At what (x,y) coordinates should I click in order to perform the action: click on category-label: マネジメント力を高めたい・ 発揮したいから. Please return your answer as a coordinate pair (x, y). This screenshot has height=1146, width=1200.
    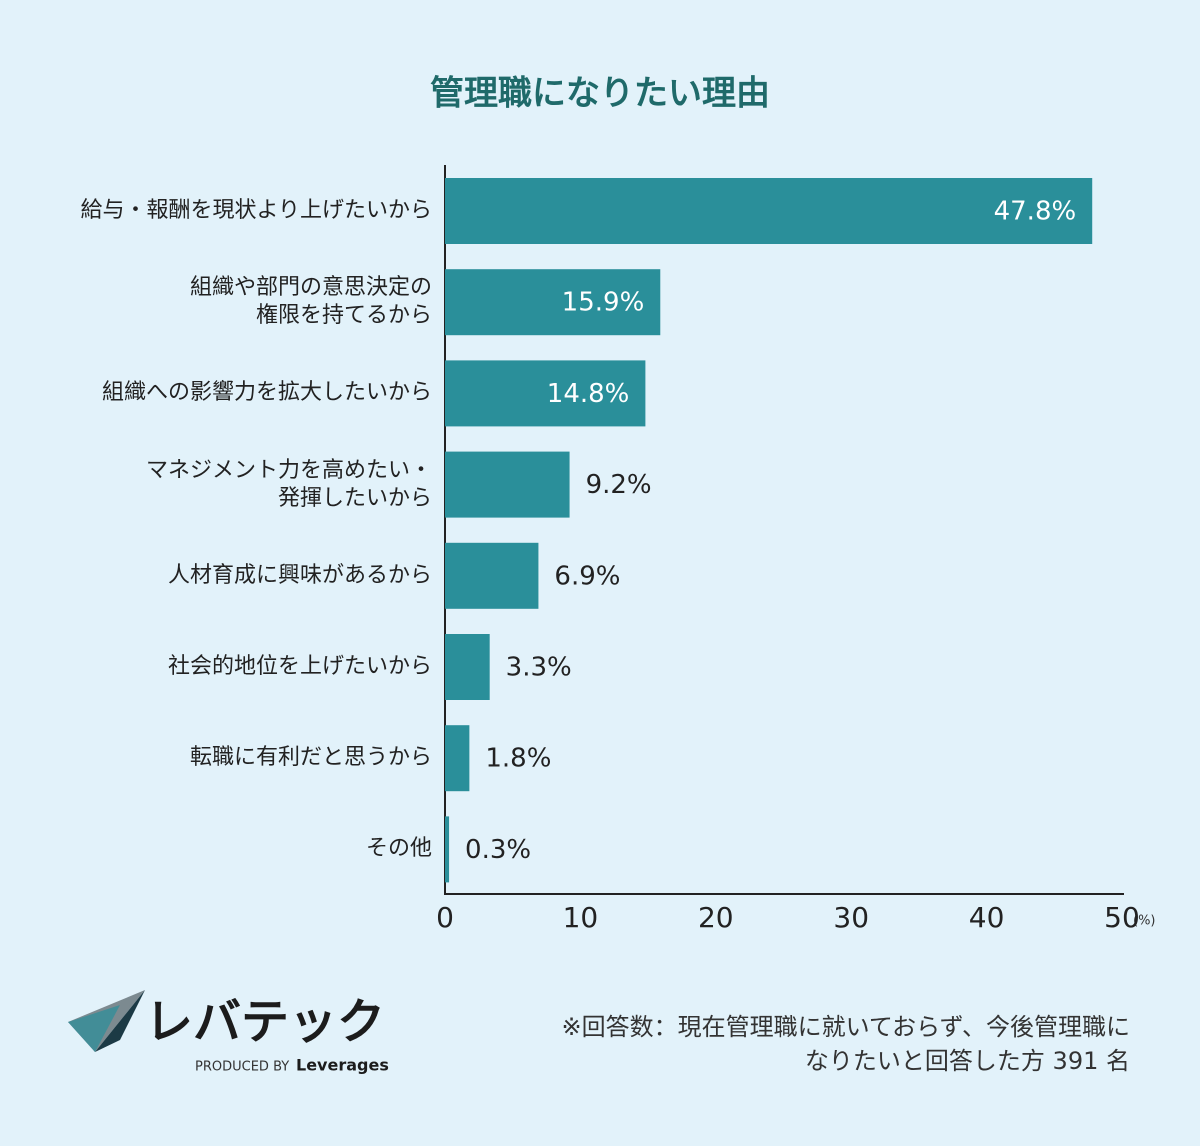
    Looking at the image, I should click on (288, 484).